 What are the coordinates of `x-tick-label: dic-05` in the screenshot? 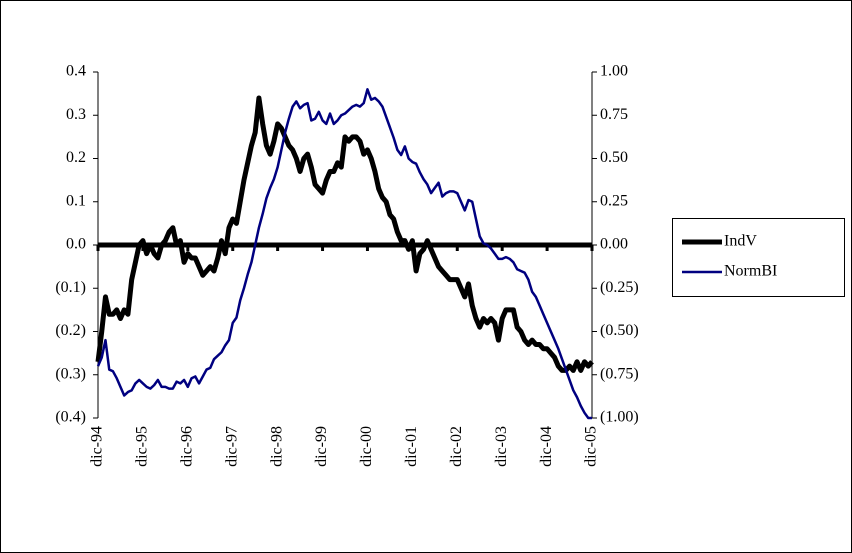 It's located at (591, 446).